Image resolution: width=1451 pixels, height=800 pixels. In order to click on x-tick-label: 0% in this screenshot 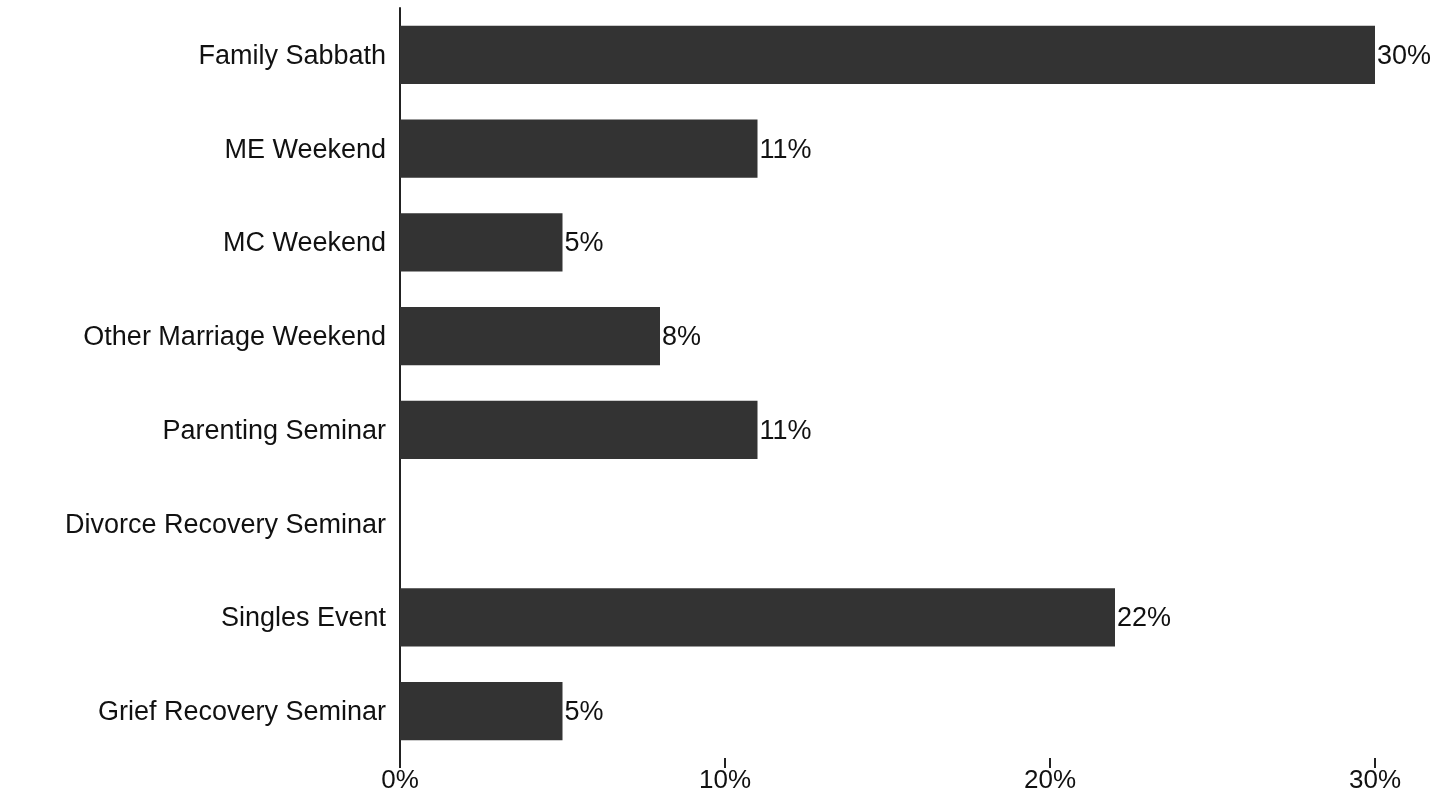, I will do `click(400, 779)`.